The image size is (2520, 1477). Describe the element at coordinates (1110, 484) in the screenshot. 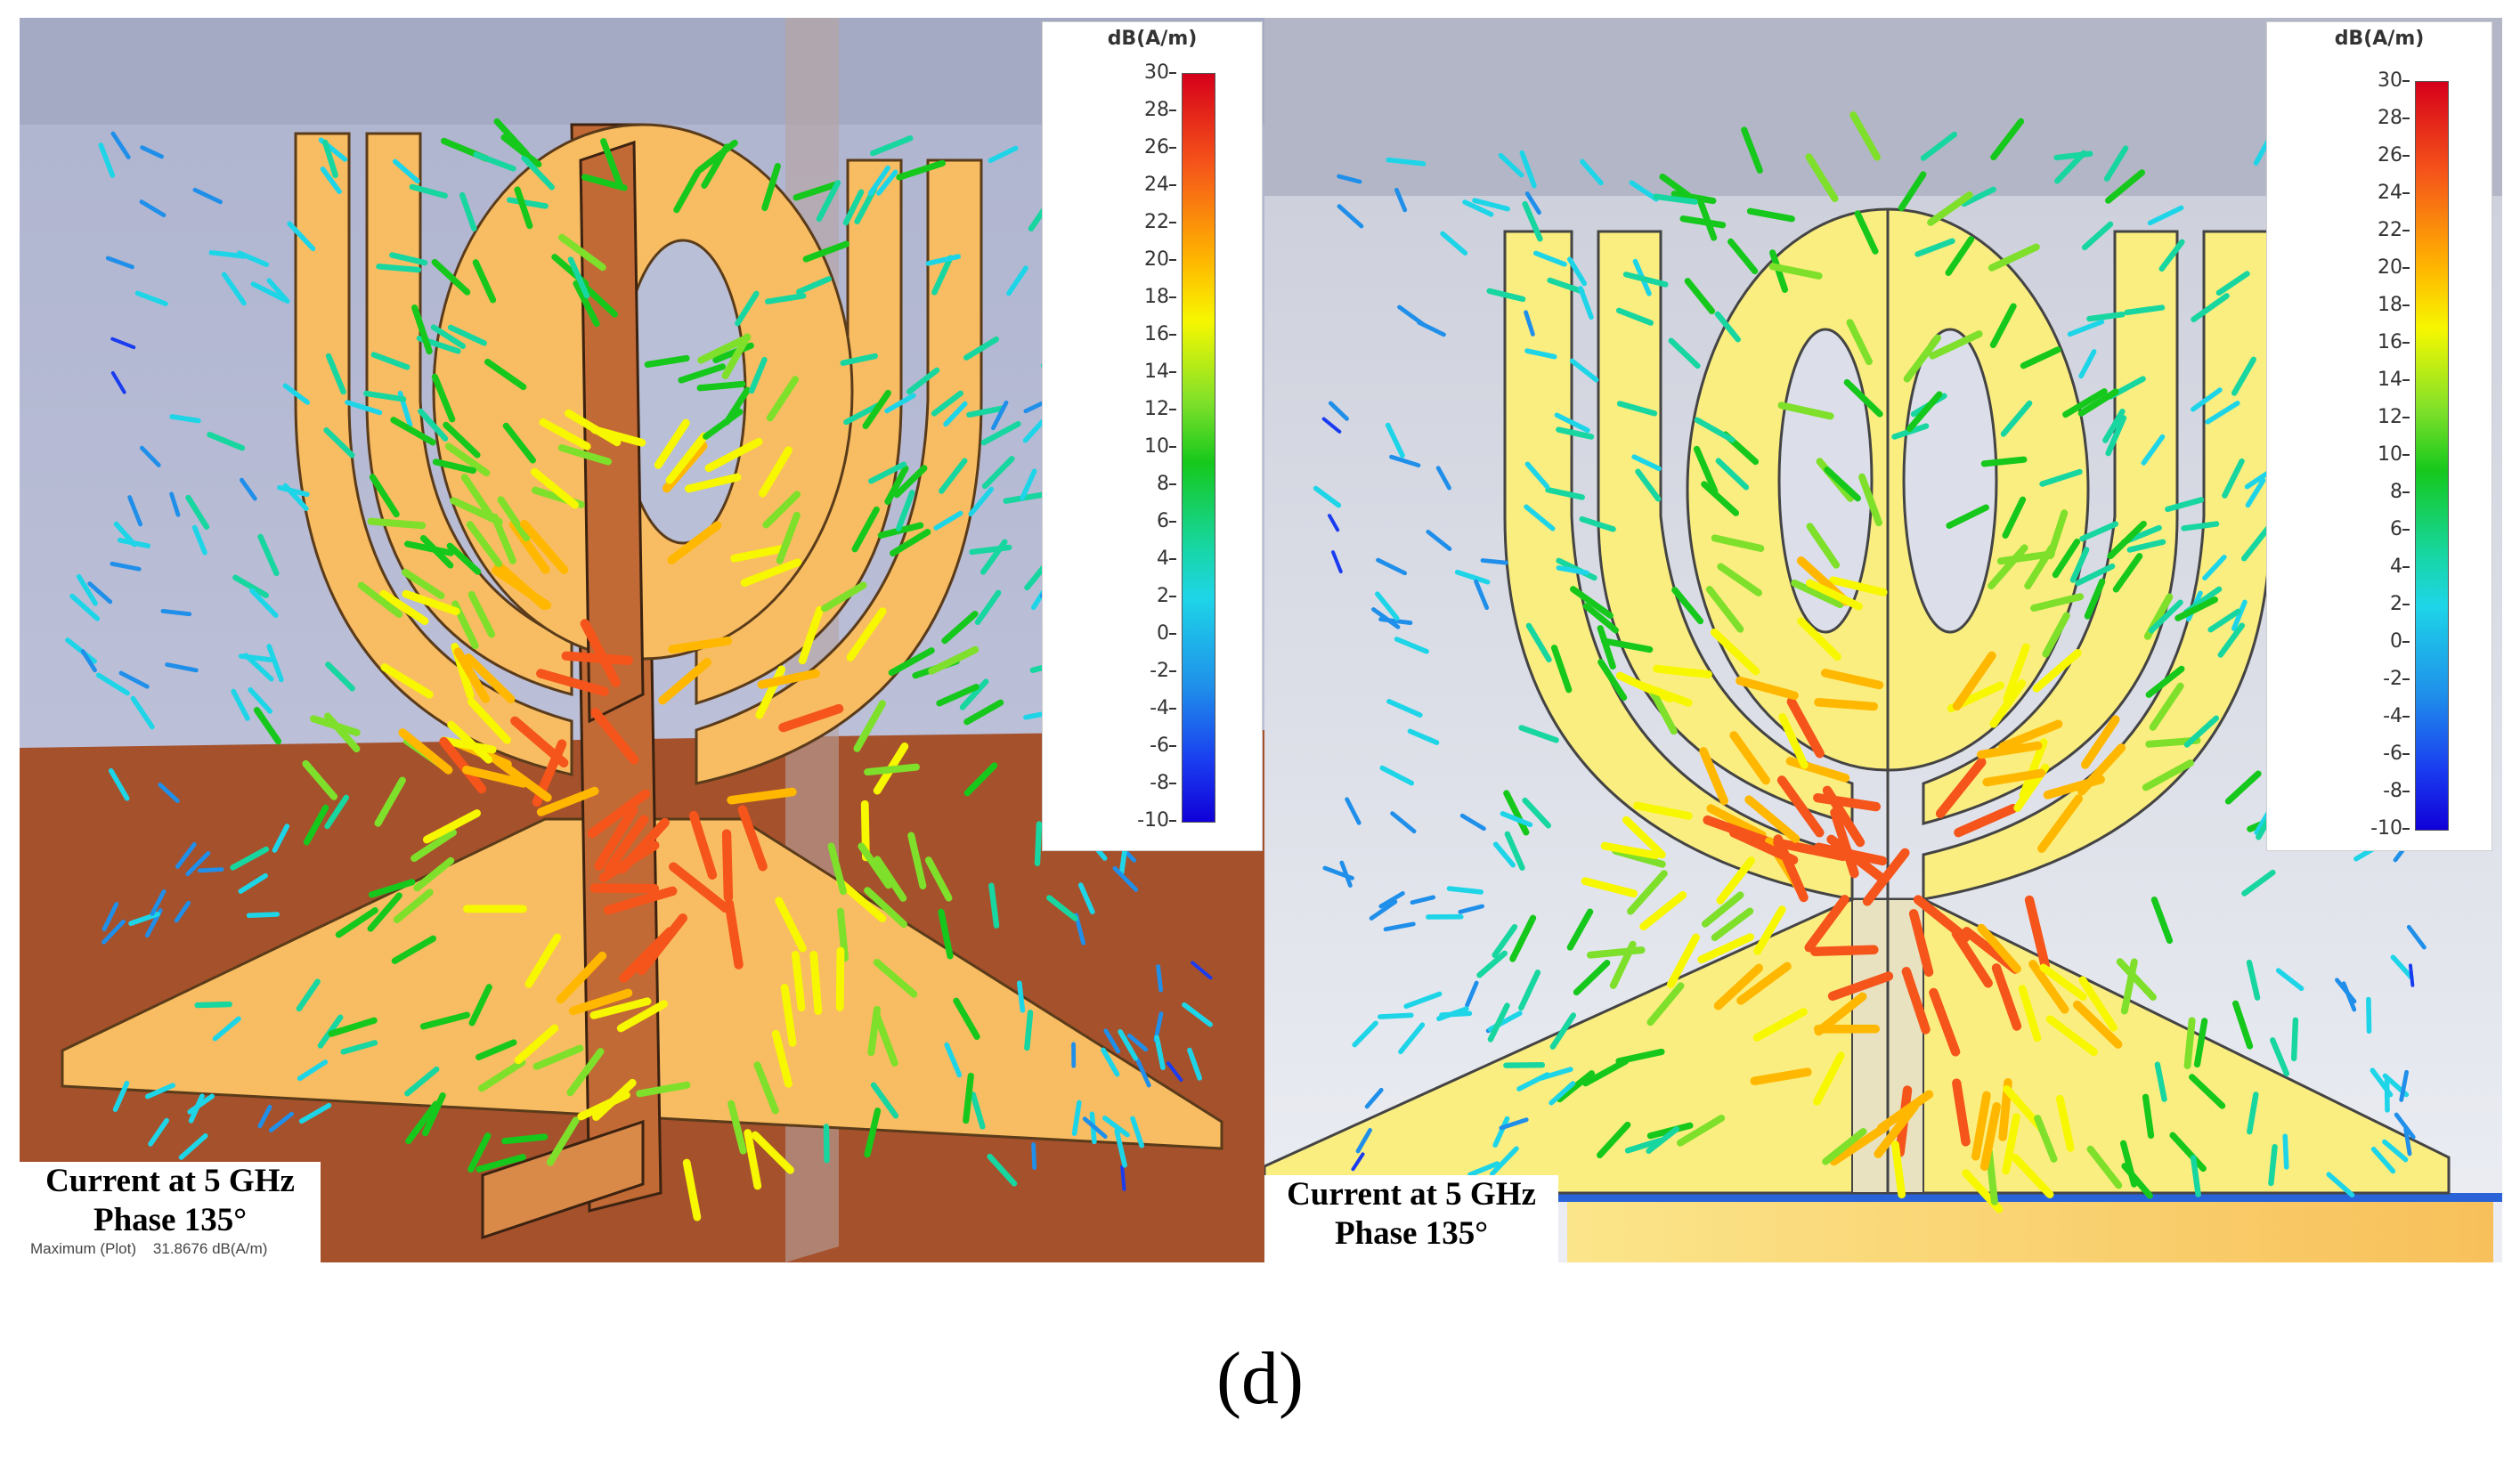

I see `legend-tick-label: 8` at that location.